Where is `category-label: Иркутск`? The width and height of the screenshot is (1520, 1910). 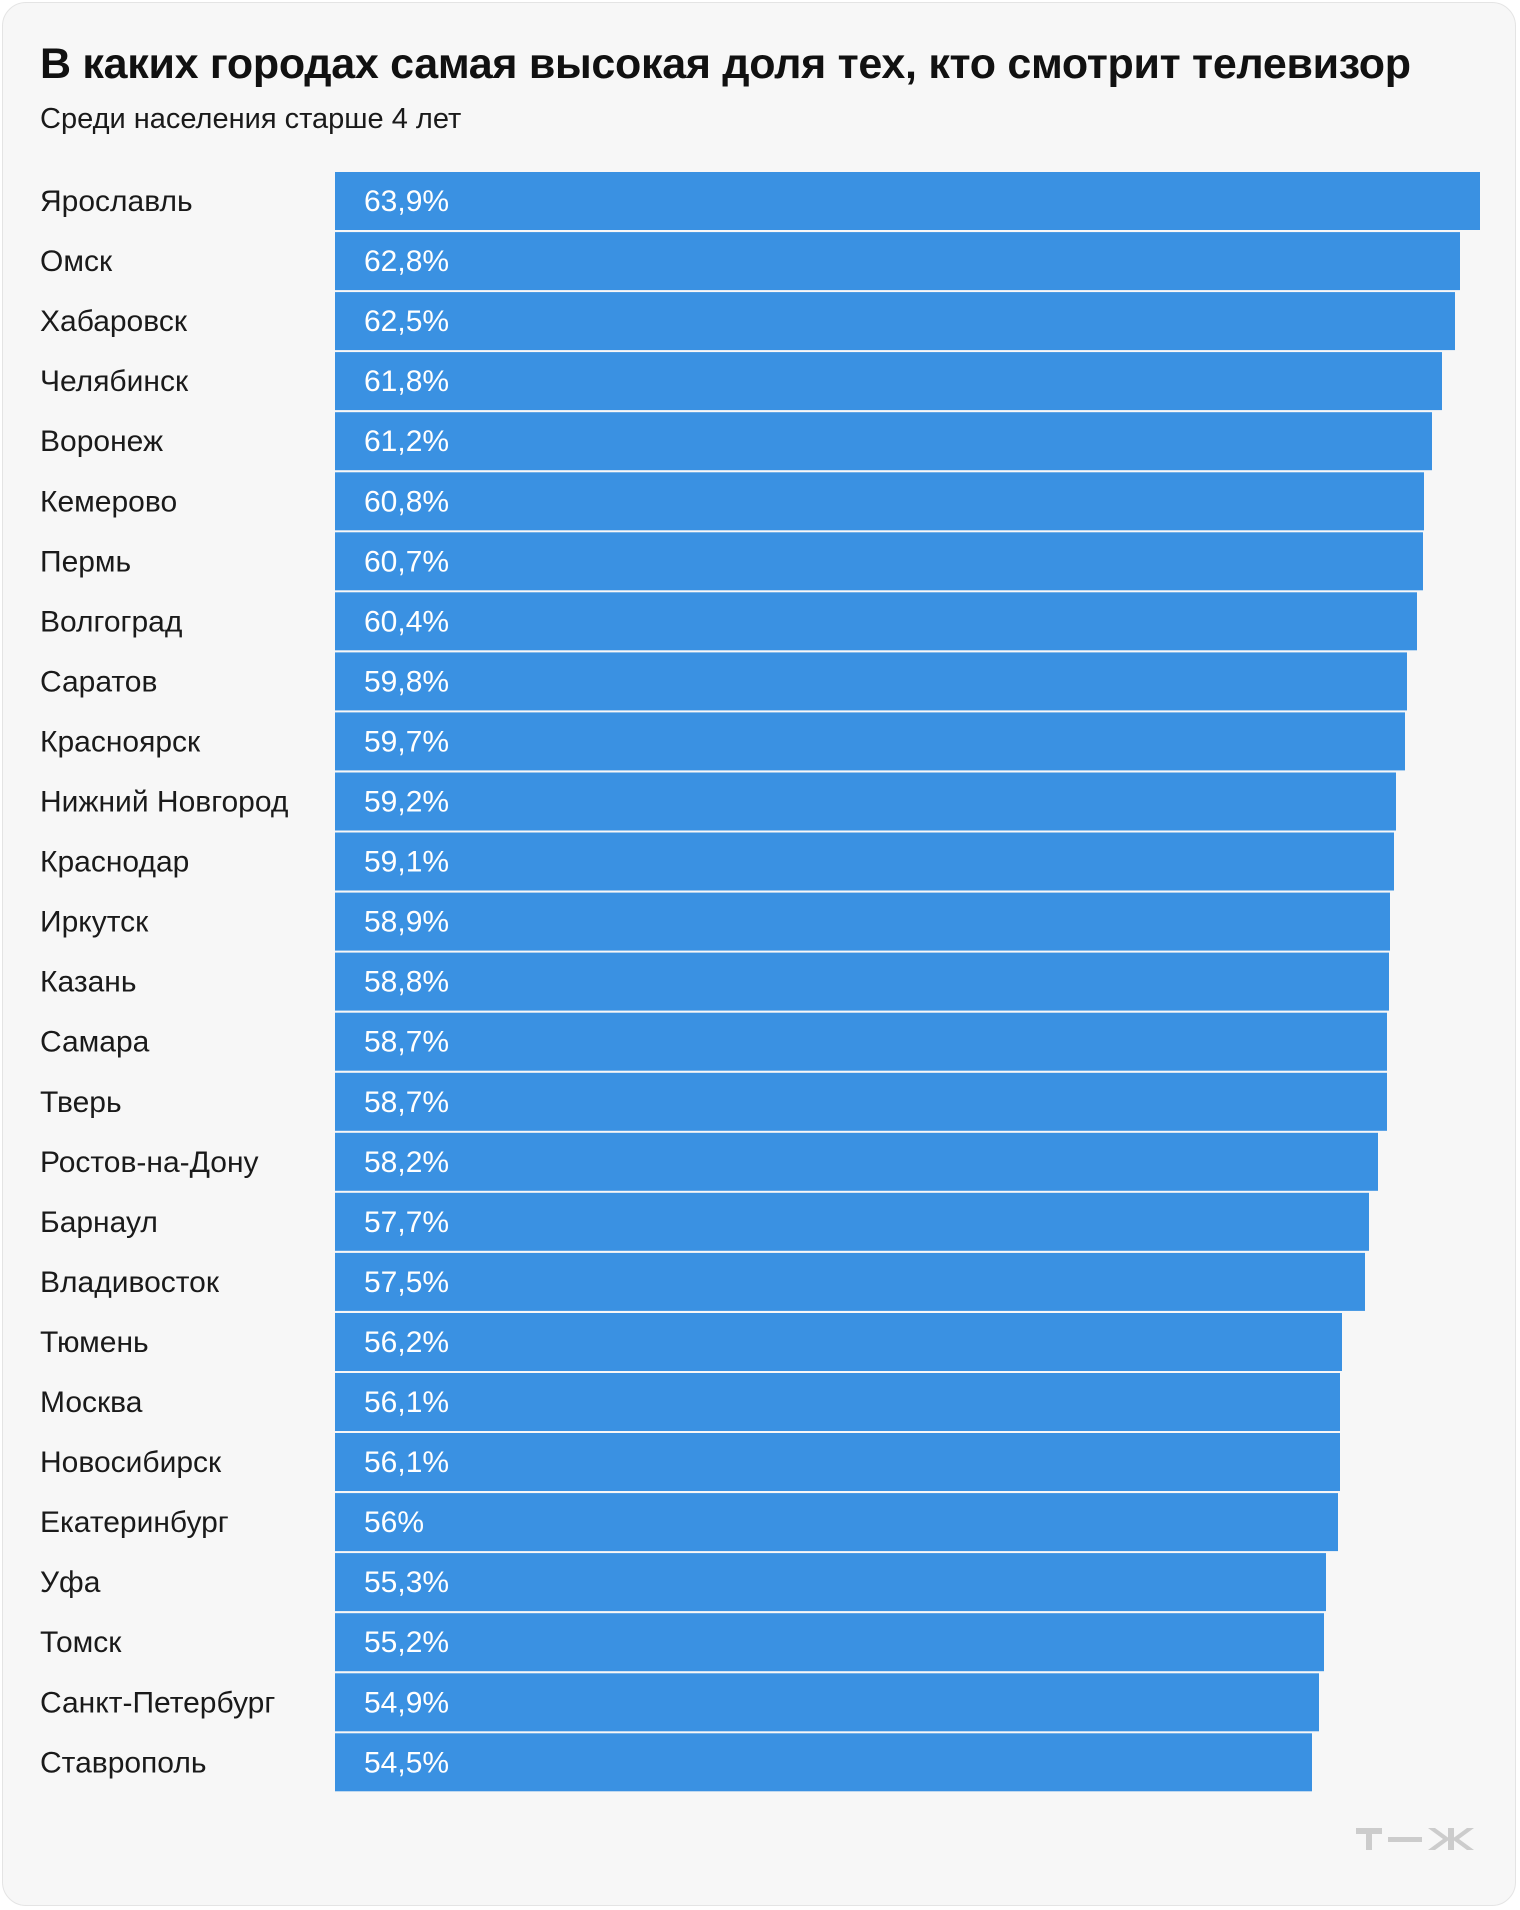
category-label: Иркутск is located at coordinates (94, 922).